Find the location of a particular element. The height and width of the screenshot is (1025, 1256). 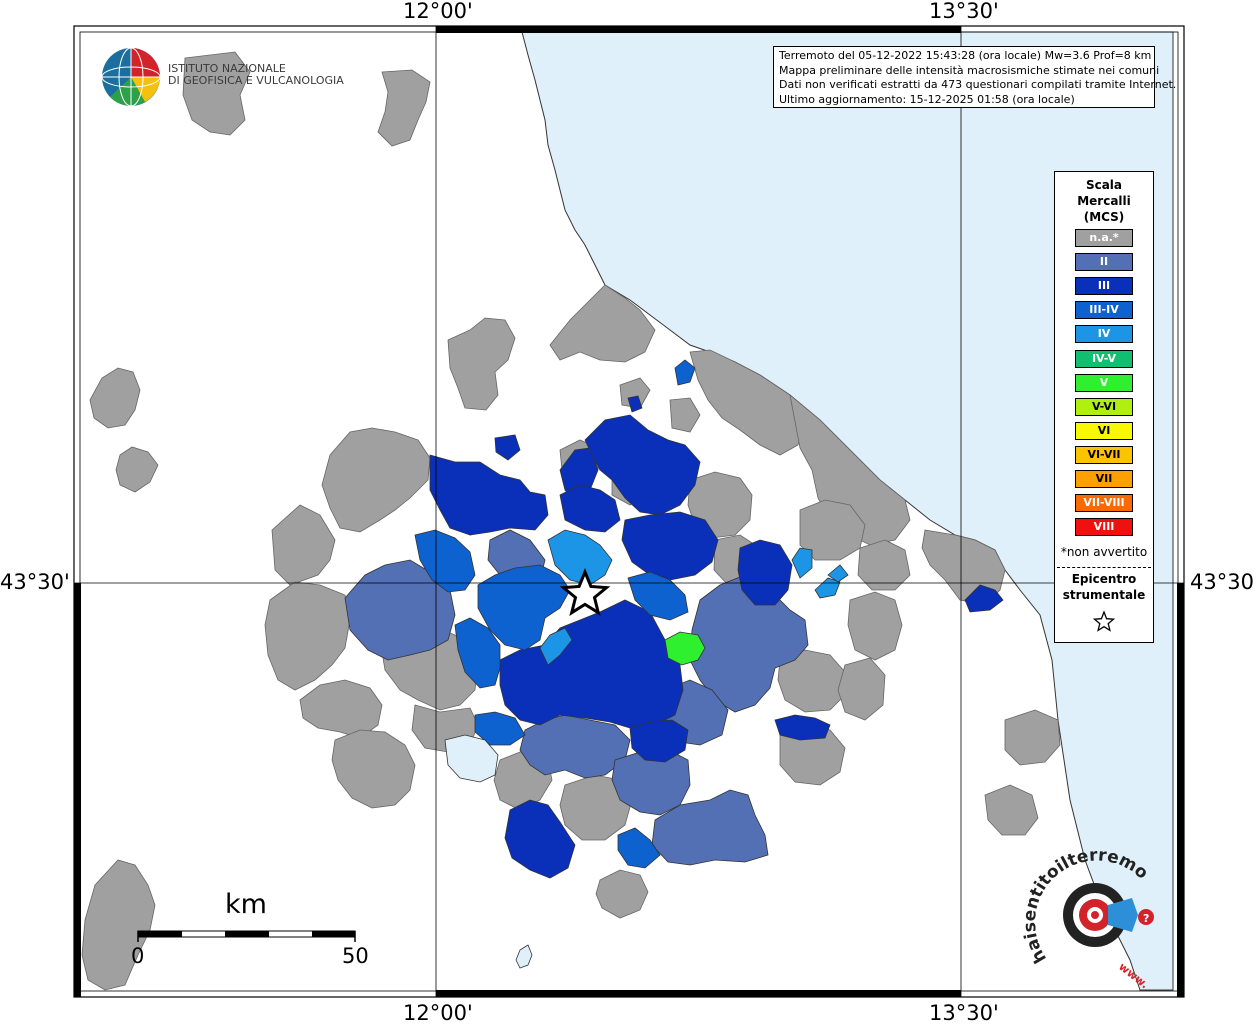

epicenter-star-icon is located at coordinates (585, 592).